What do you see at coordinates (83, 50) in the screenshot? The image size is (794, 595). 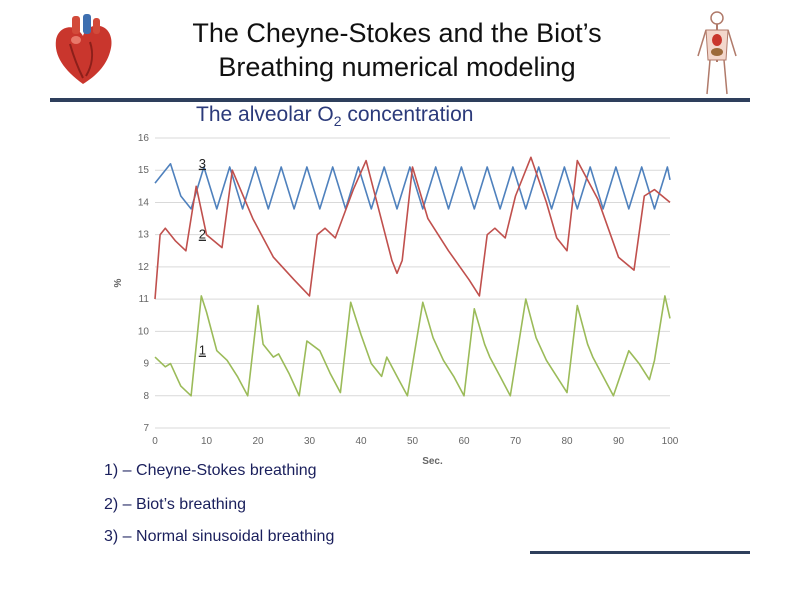 I see `heart-icon` at bounding box center [83, 50].